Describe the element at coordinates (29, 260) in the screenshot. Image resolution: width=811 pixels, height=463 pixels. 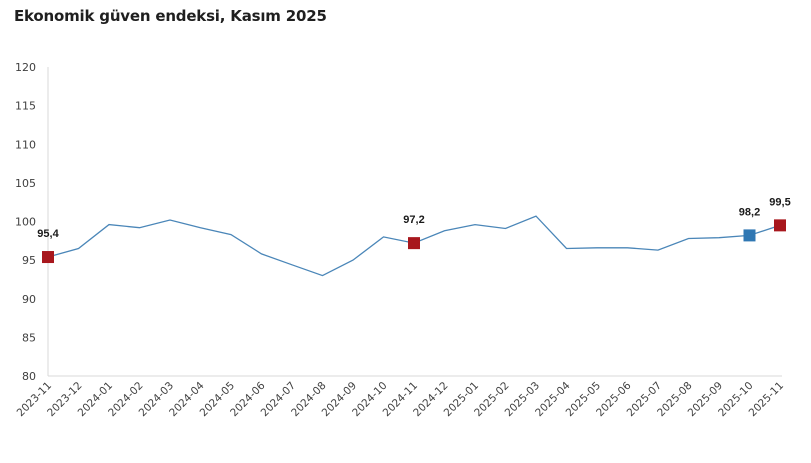
I see `y-tick-label: 95` at that location.